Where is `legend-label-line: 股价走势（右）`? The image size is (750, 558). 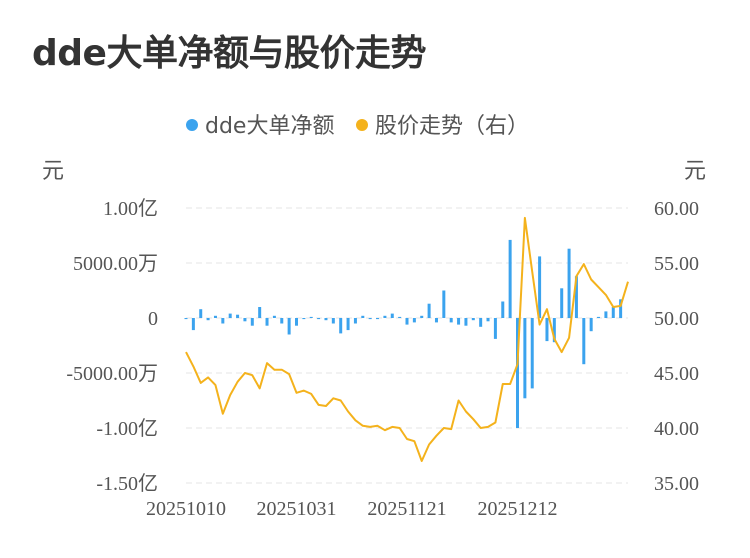
legend-label-line: 股价走势（右） is located at coordinates (452, 126).